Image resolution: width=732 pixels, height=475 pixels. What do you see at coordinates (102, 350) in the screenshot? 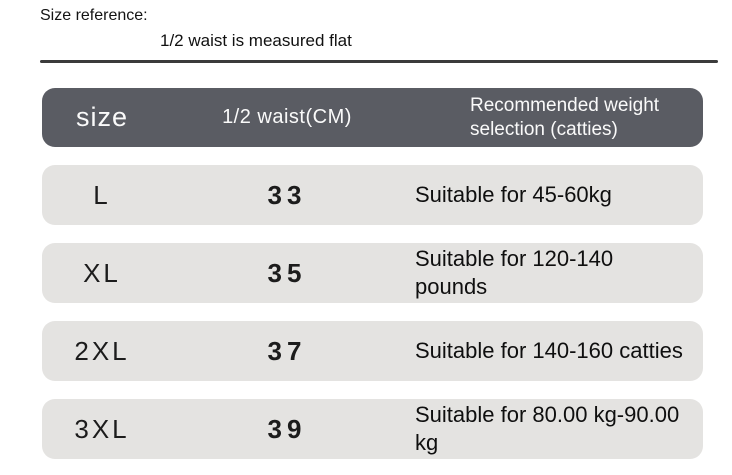
I see `size-cell: 2XL` at bounding box center [102, 350].